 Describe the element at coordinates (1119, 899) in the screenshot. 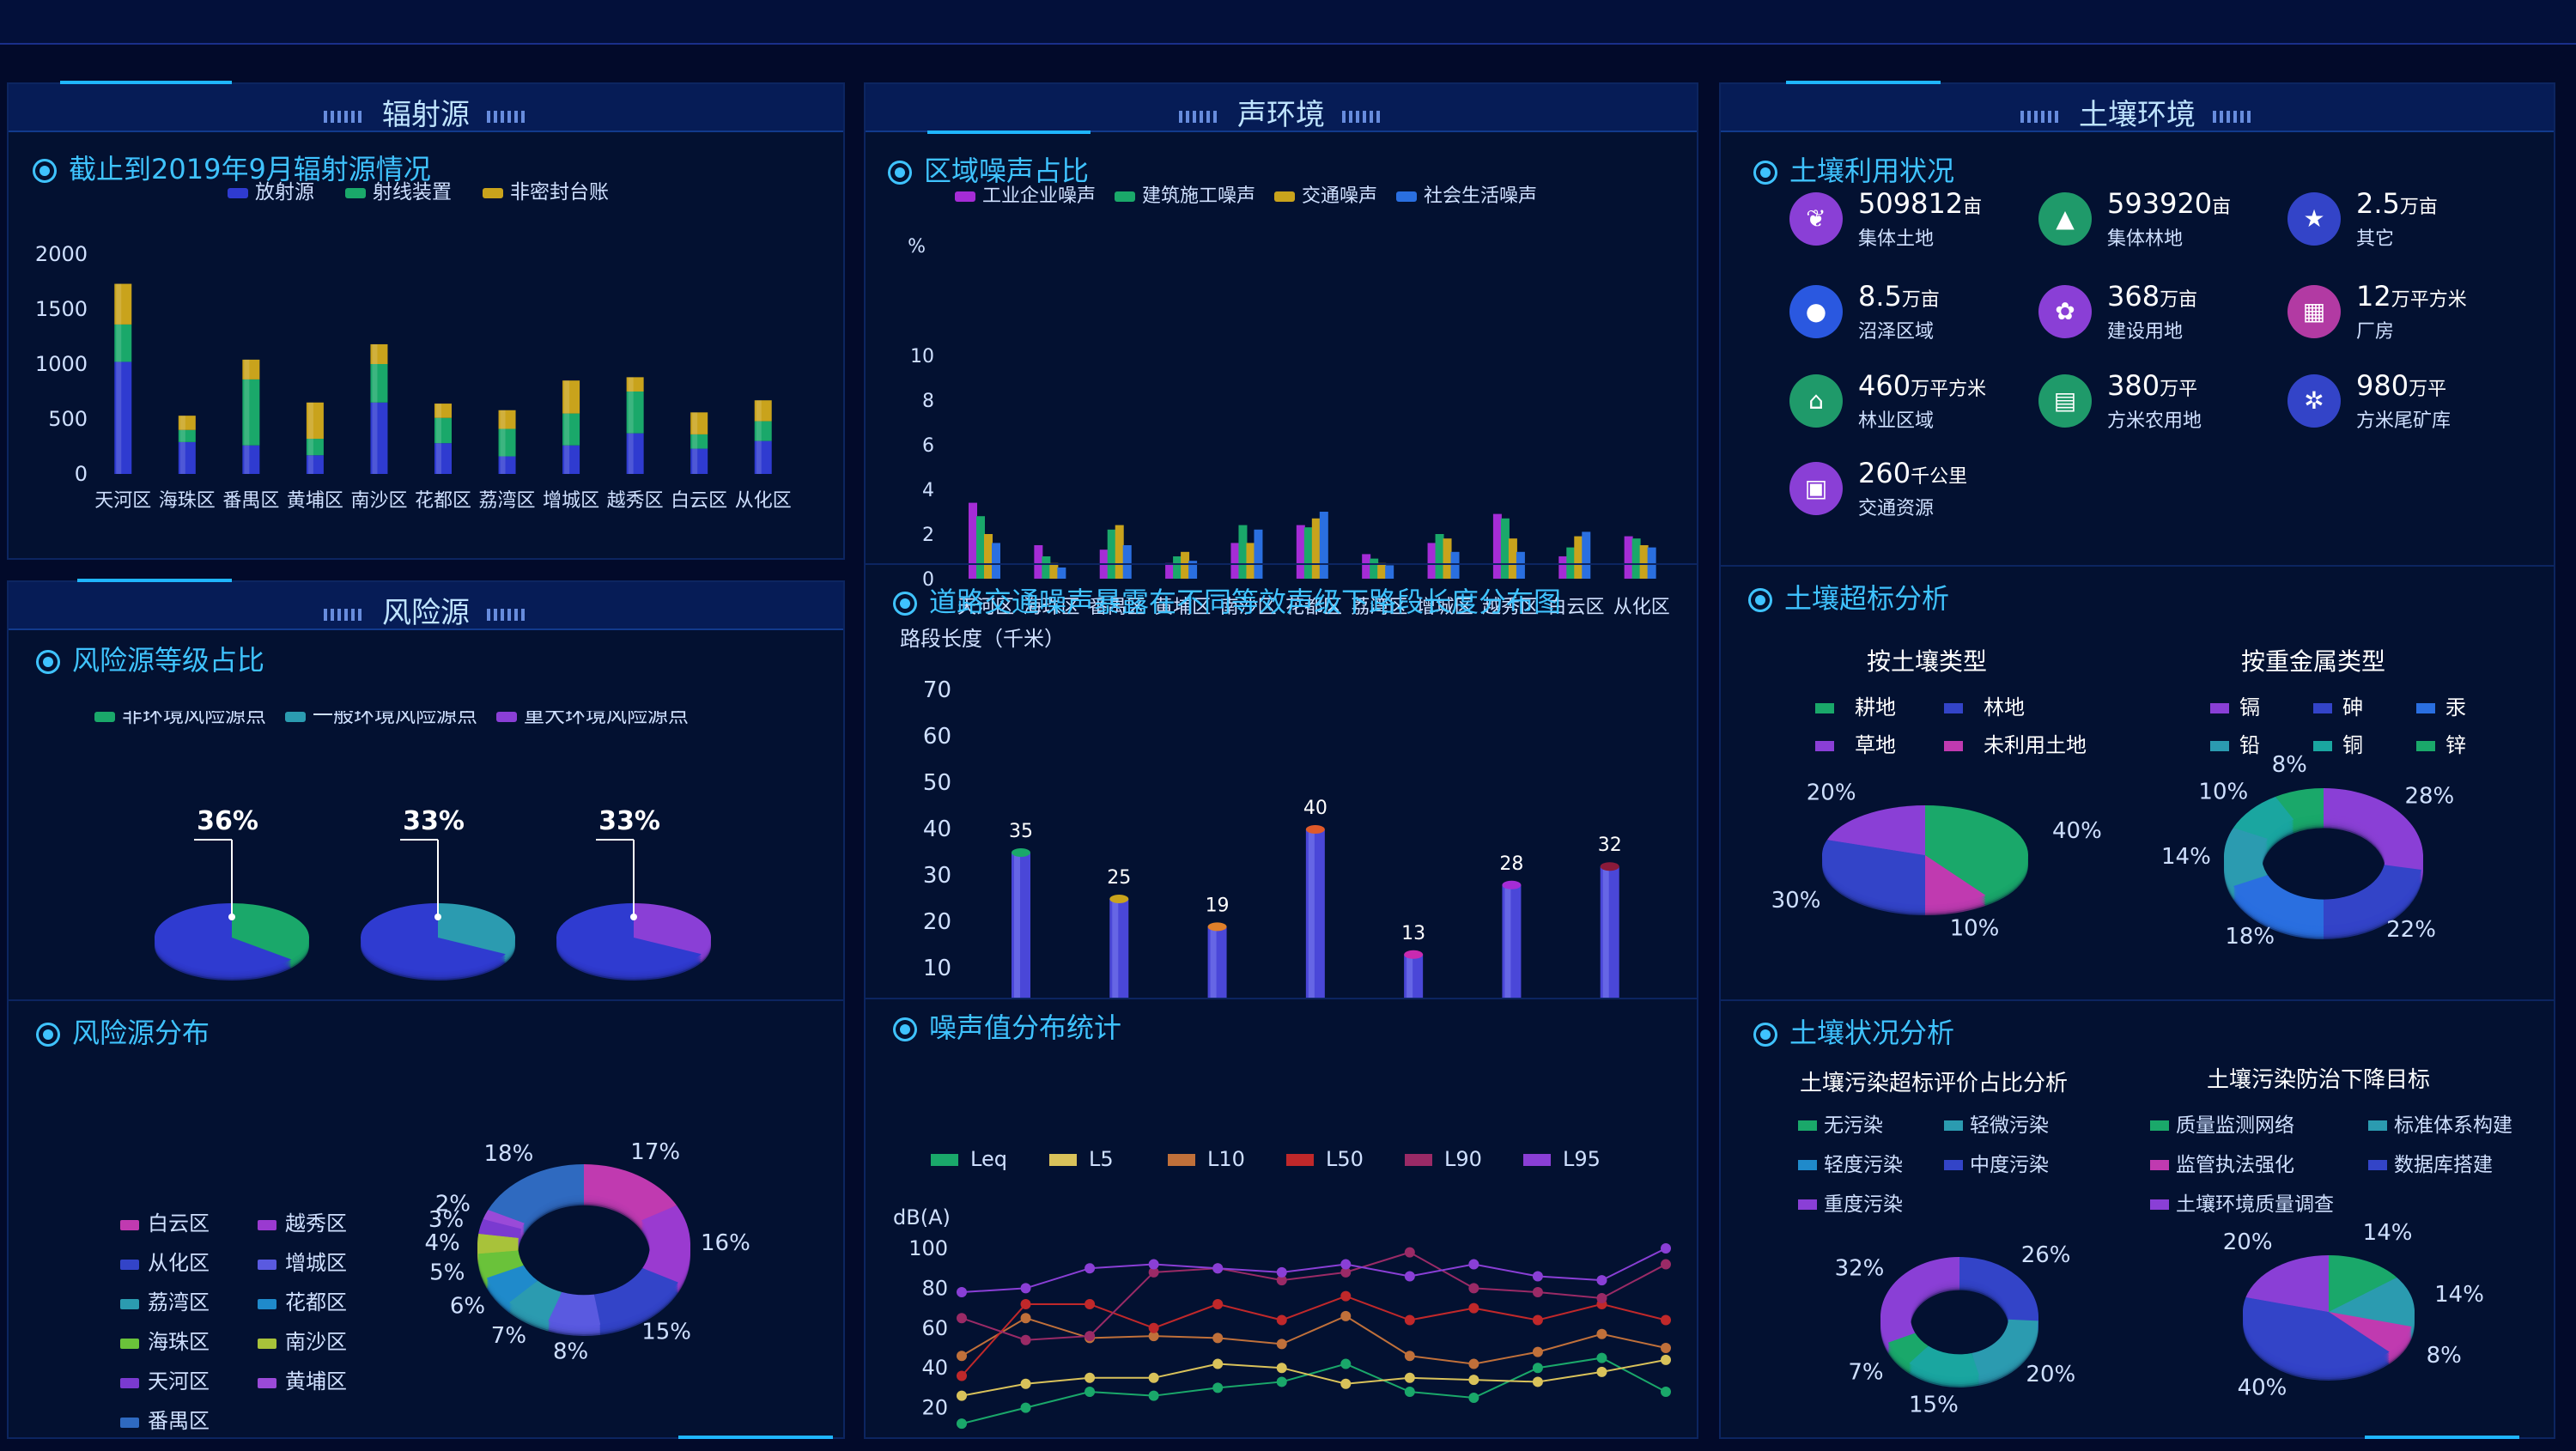

I see `cylinder-cap` at that location.